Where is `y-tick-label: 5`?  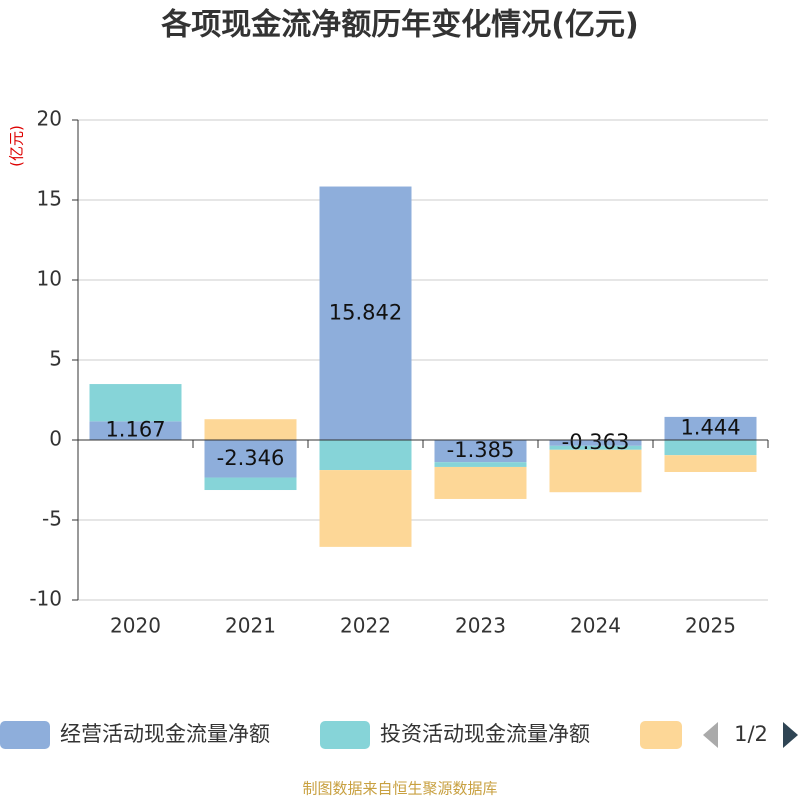 y-tick-label: 5 is located at coordinates (55, 359).